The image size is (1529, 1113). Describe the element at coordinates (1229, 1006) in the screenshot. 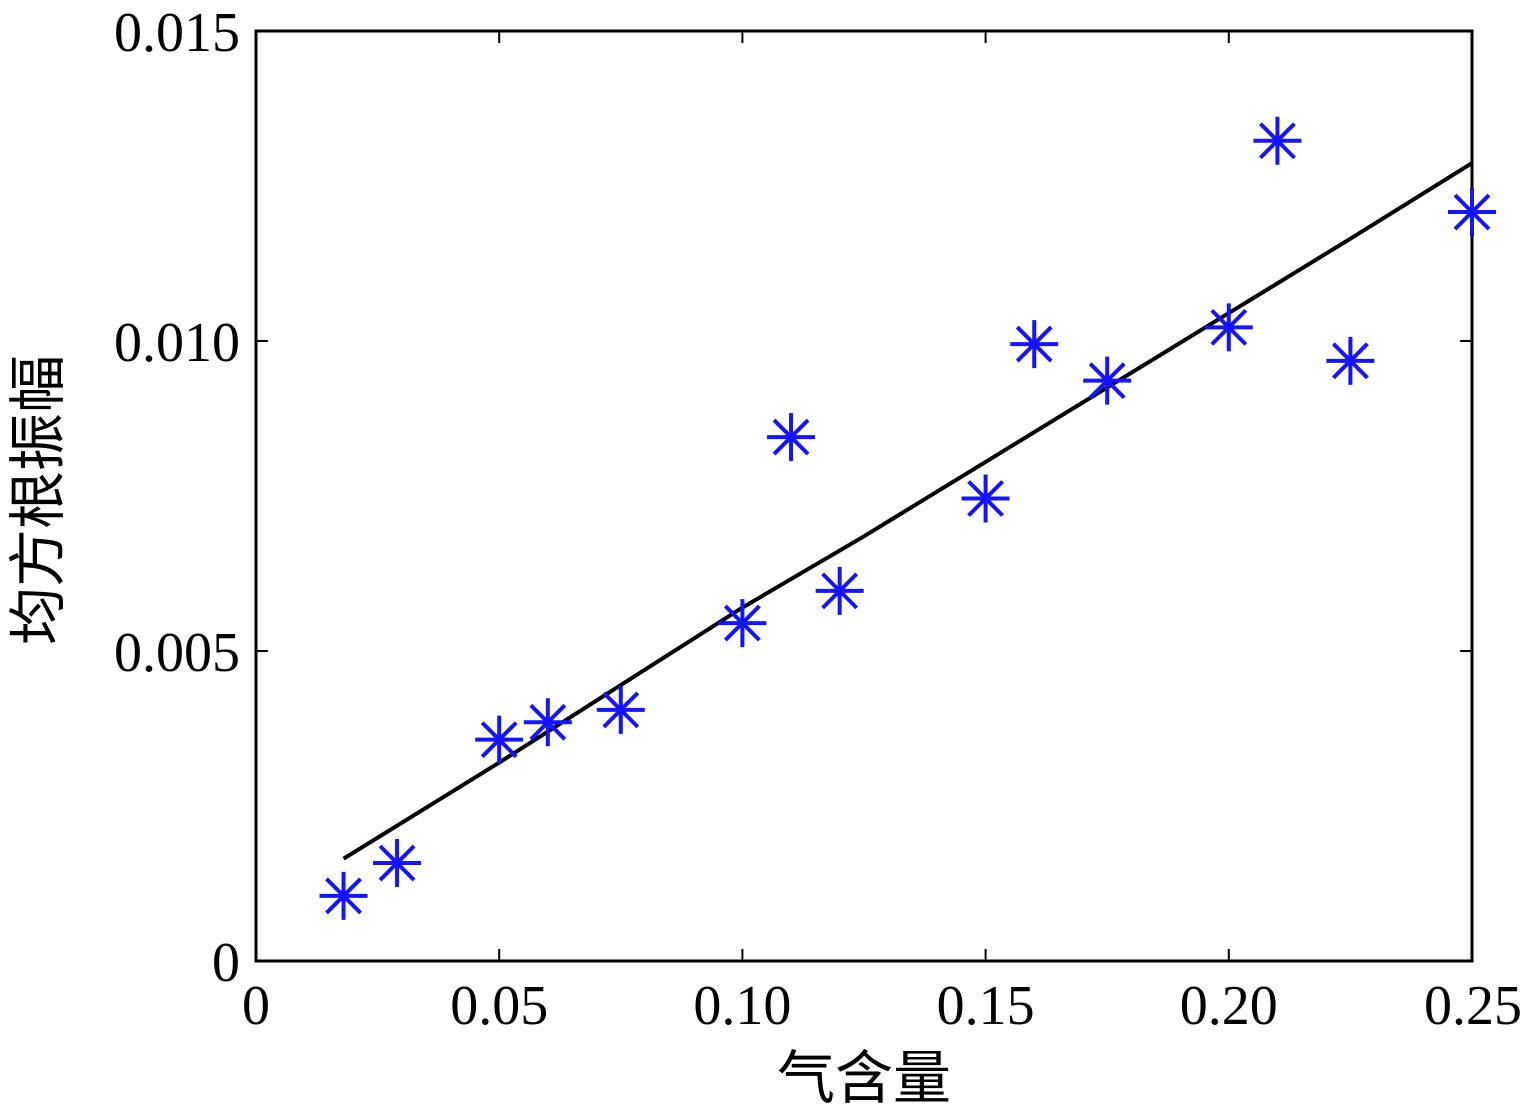

I see `x-tick-label: 0.20` at that location.